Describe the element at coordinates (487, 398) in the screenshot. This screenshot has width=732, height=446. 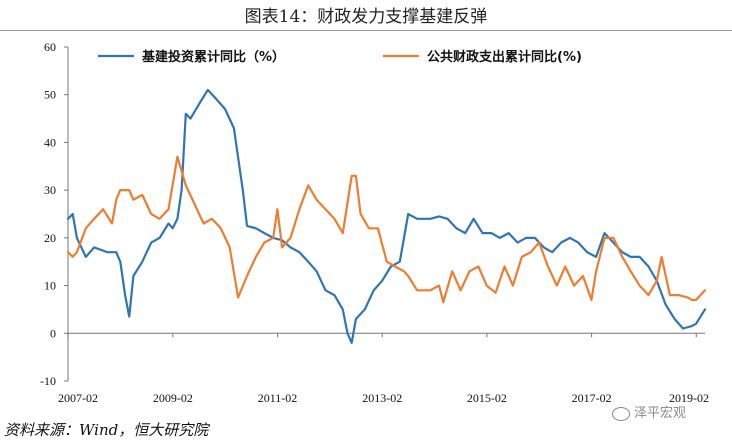
I see `x-tick-label: 2015-02` at that location.